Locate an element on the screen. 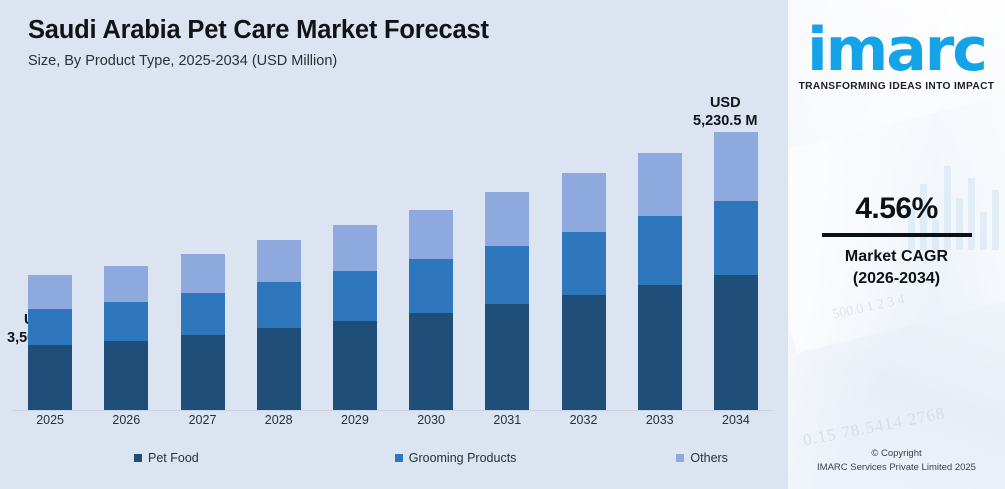 The image size is (1005, 489). copyright-line-1: © Copyright is located at coordinates (896, 454).